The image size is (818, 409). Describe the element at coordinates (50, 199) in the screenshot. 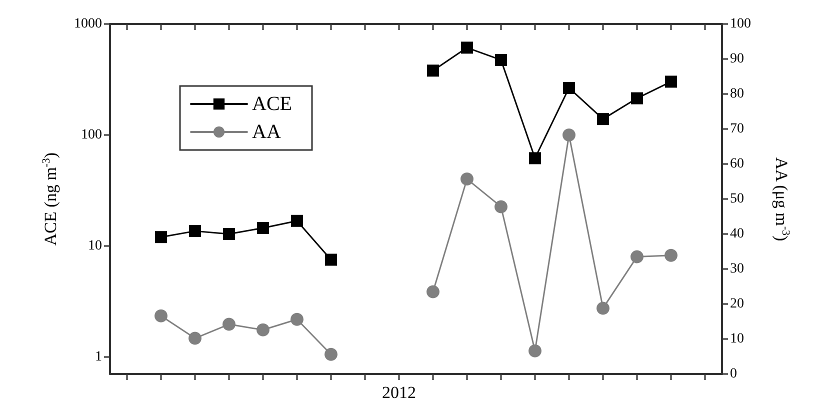

I see `y-axis-title: ACE (ng m-3)` at that location.